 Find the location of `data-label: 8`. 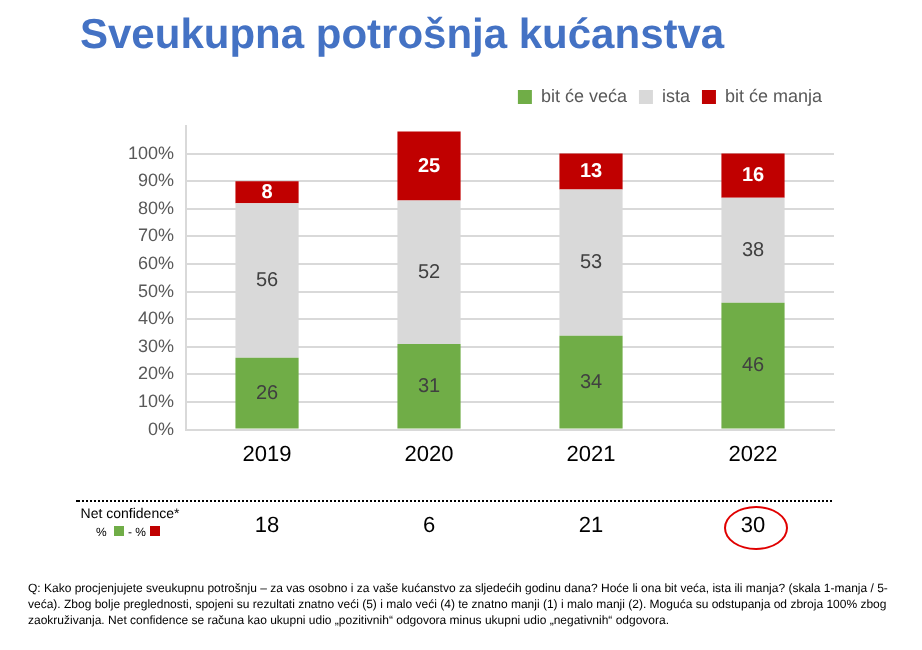

data-label: 8 is located at coordinates (267, 192).